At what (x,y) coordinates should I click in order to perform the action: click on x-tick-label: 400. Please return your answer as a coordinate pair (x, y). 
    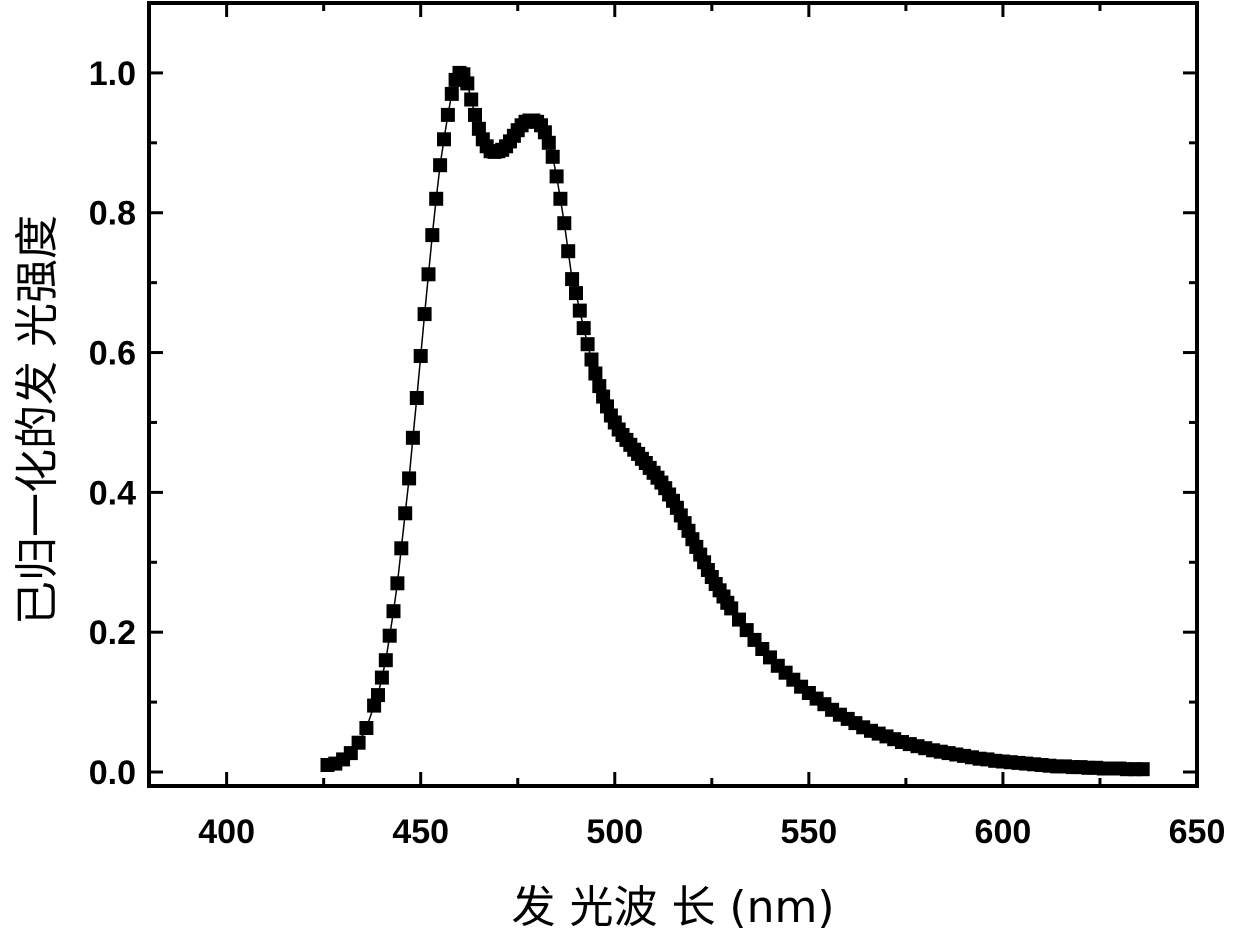
    Looking at the image, I should click on (226, 832).